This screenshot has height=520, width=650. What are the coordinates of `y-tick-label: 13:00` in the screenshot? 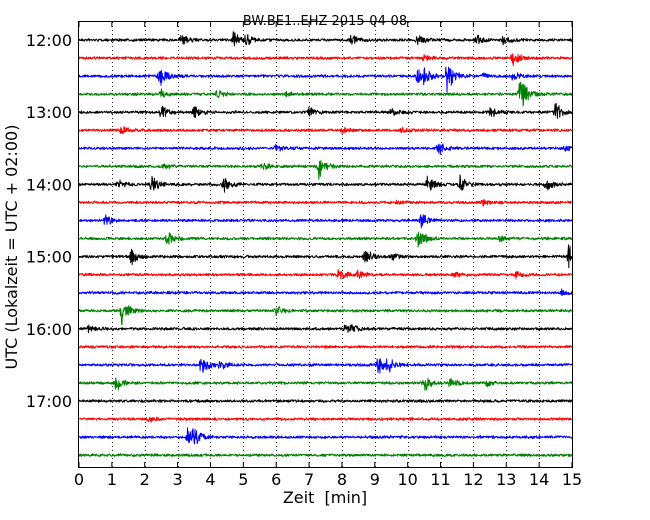 It's located at (49, 112).